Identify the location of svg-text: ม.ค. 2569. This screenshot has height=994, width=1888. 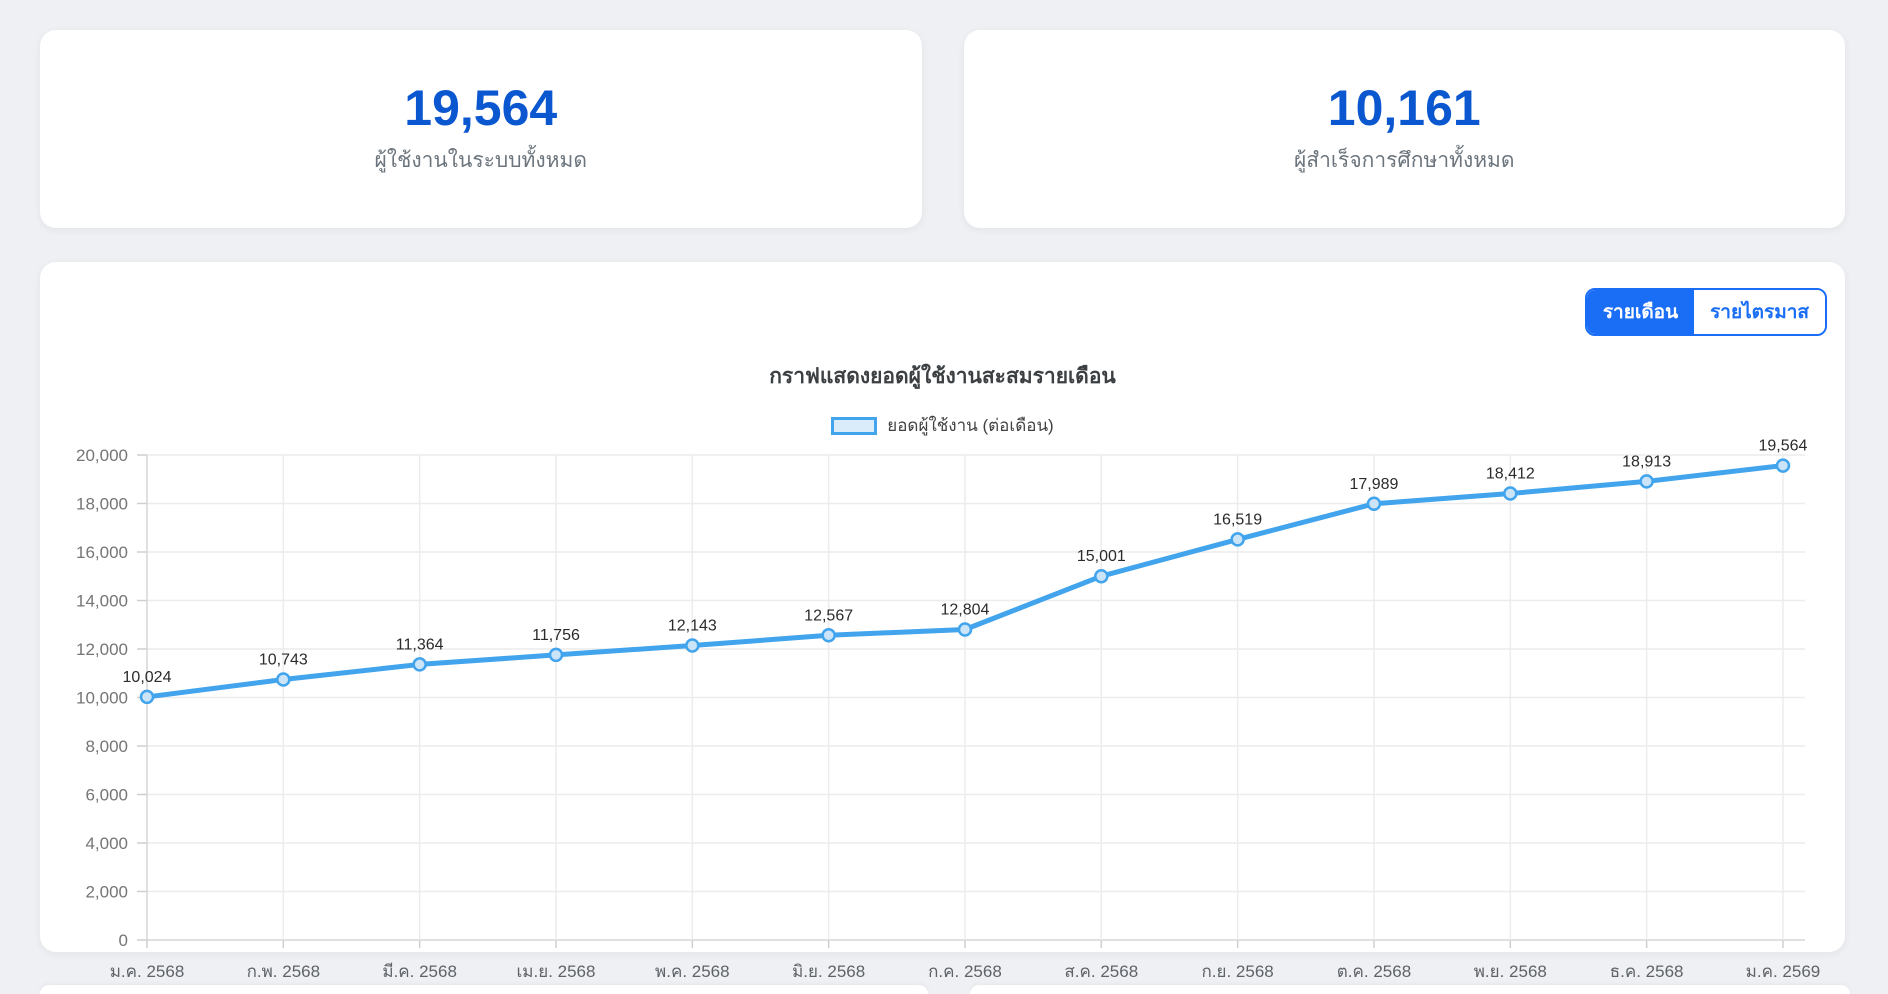
(1783, 971).